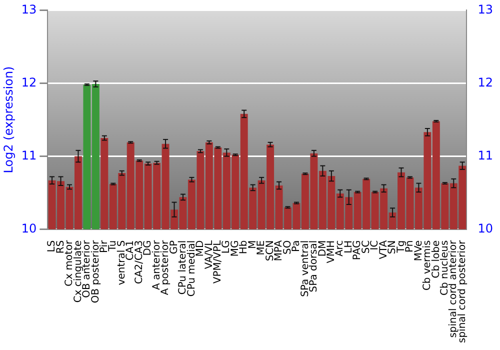 The width and height of the screenshot is (500, 350). What do you see at coordinates (296, 246) in the screenshot?
I see `x-tick-label: Pa` at bounding box center [296, 246].